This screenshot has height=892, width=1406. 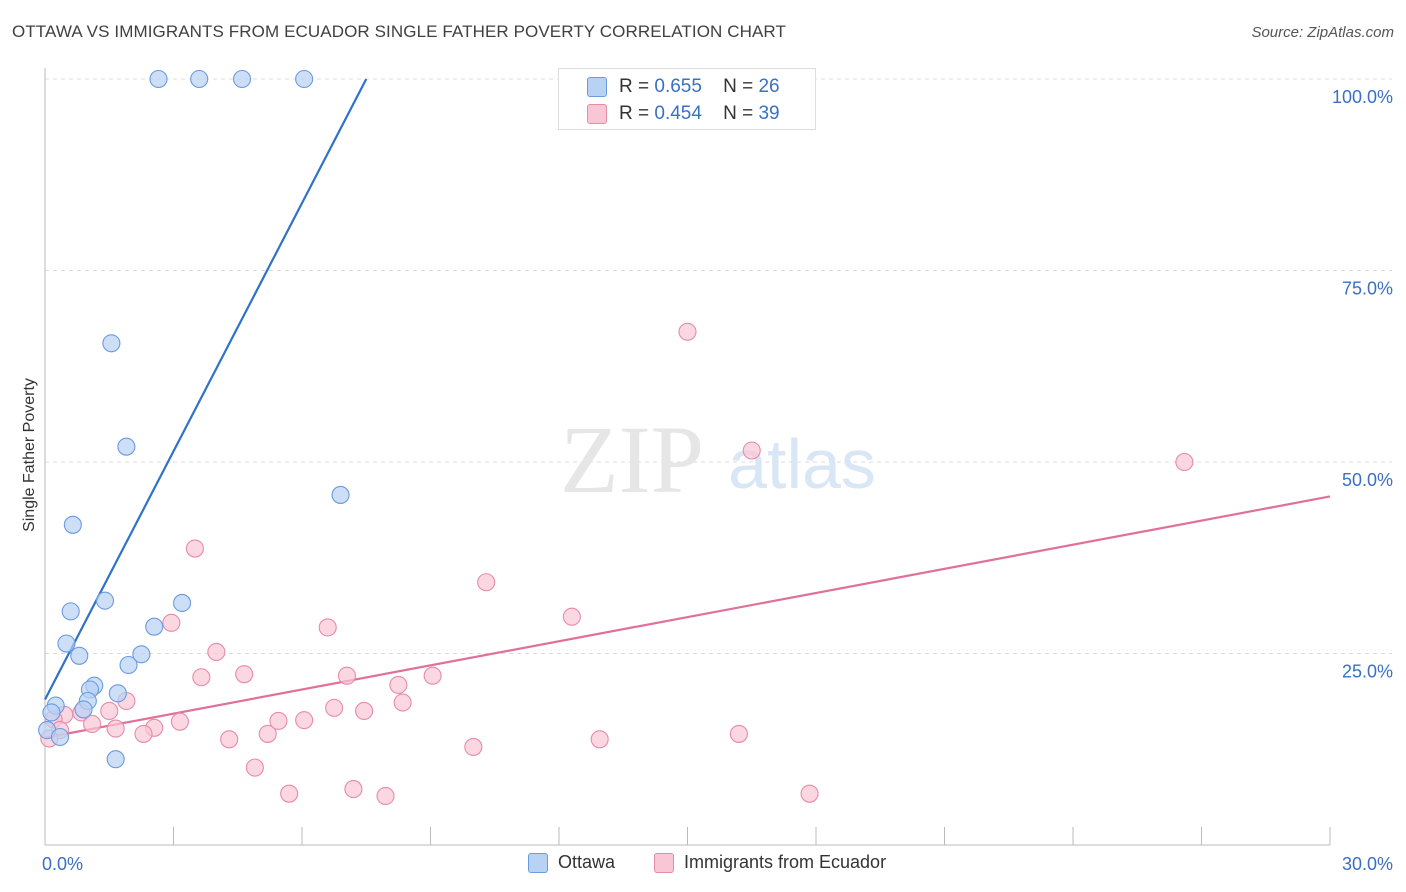 I want to click on series-legend: Ottawa Immigrants from Ecuador, so click(x=703, y=865).